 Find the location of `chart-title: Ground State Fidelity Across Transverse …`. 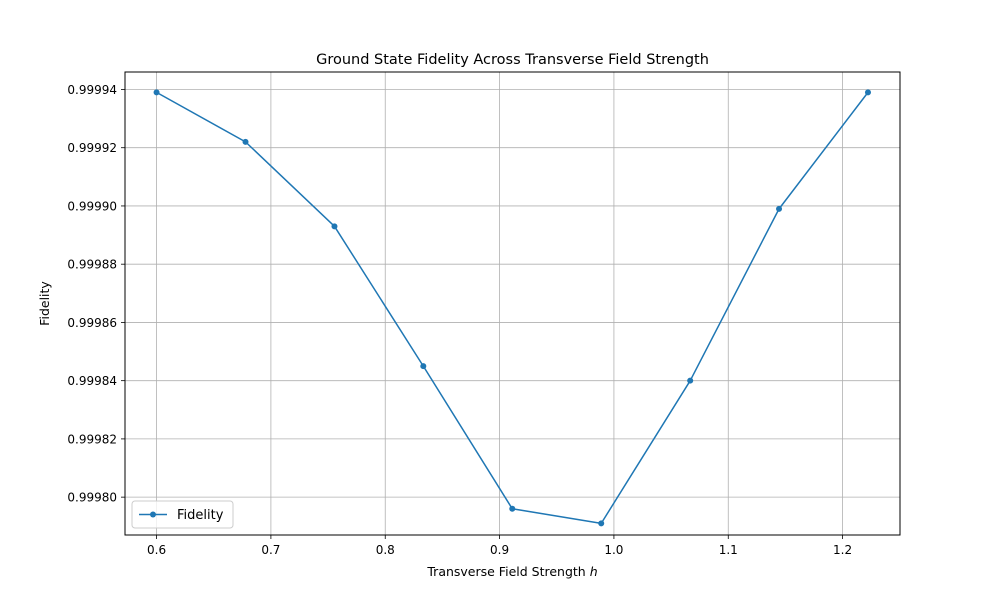

chart-title: Ground State Fidelity Across Transverse … is located at coordinates (512, 60).